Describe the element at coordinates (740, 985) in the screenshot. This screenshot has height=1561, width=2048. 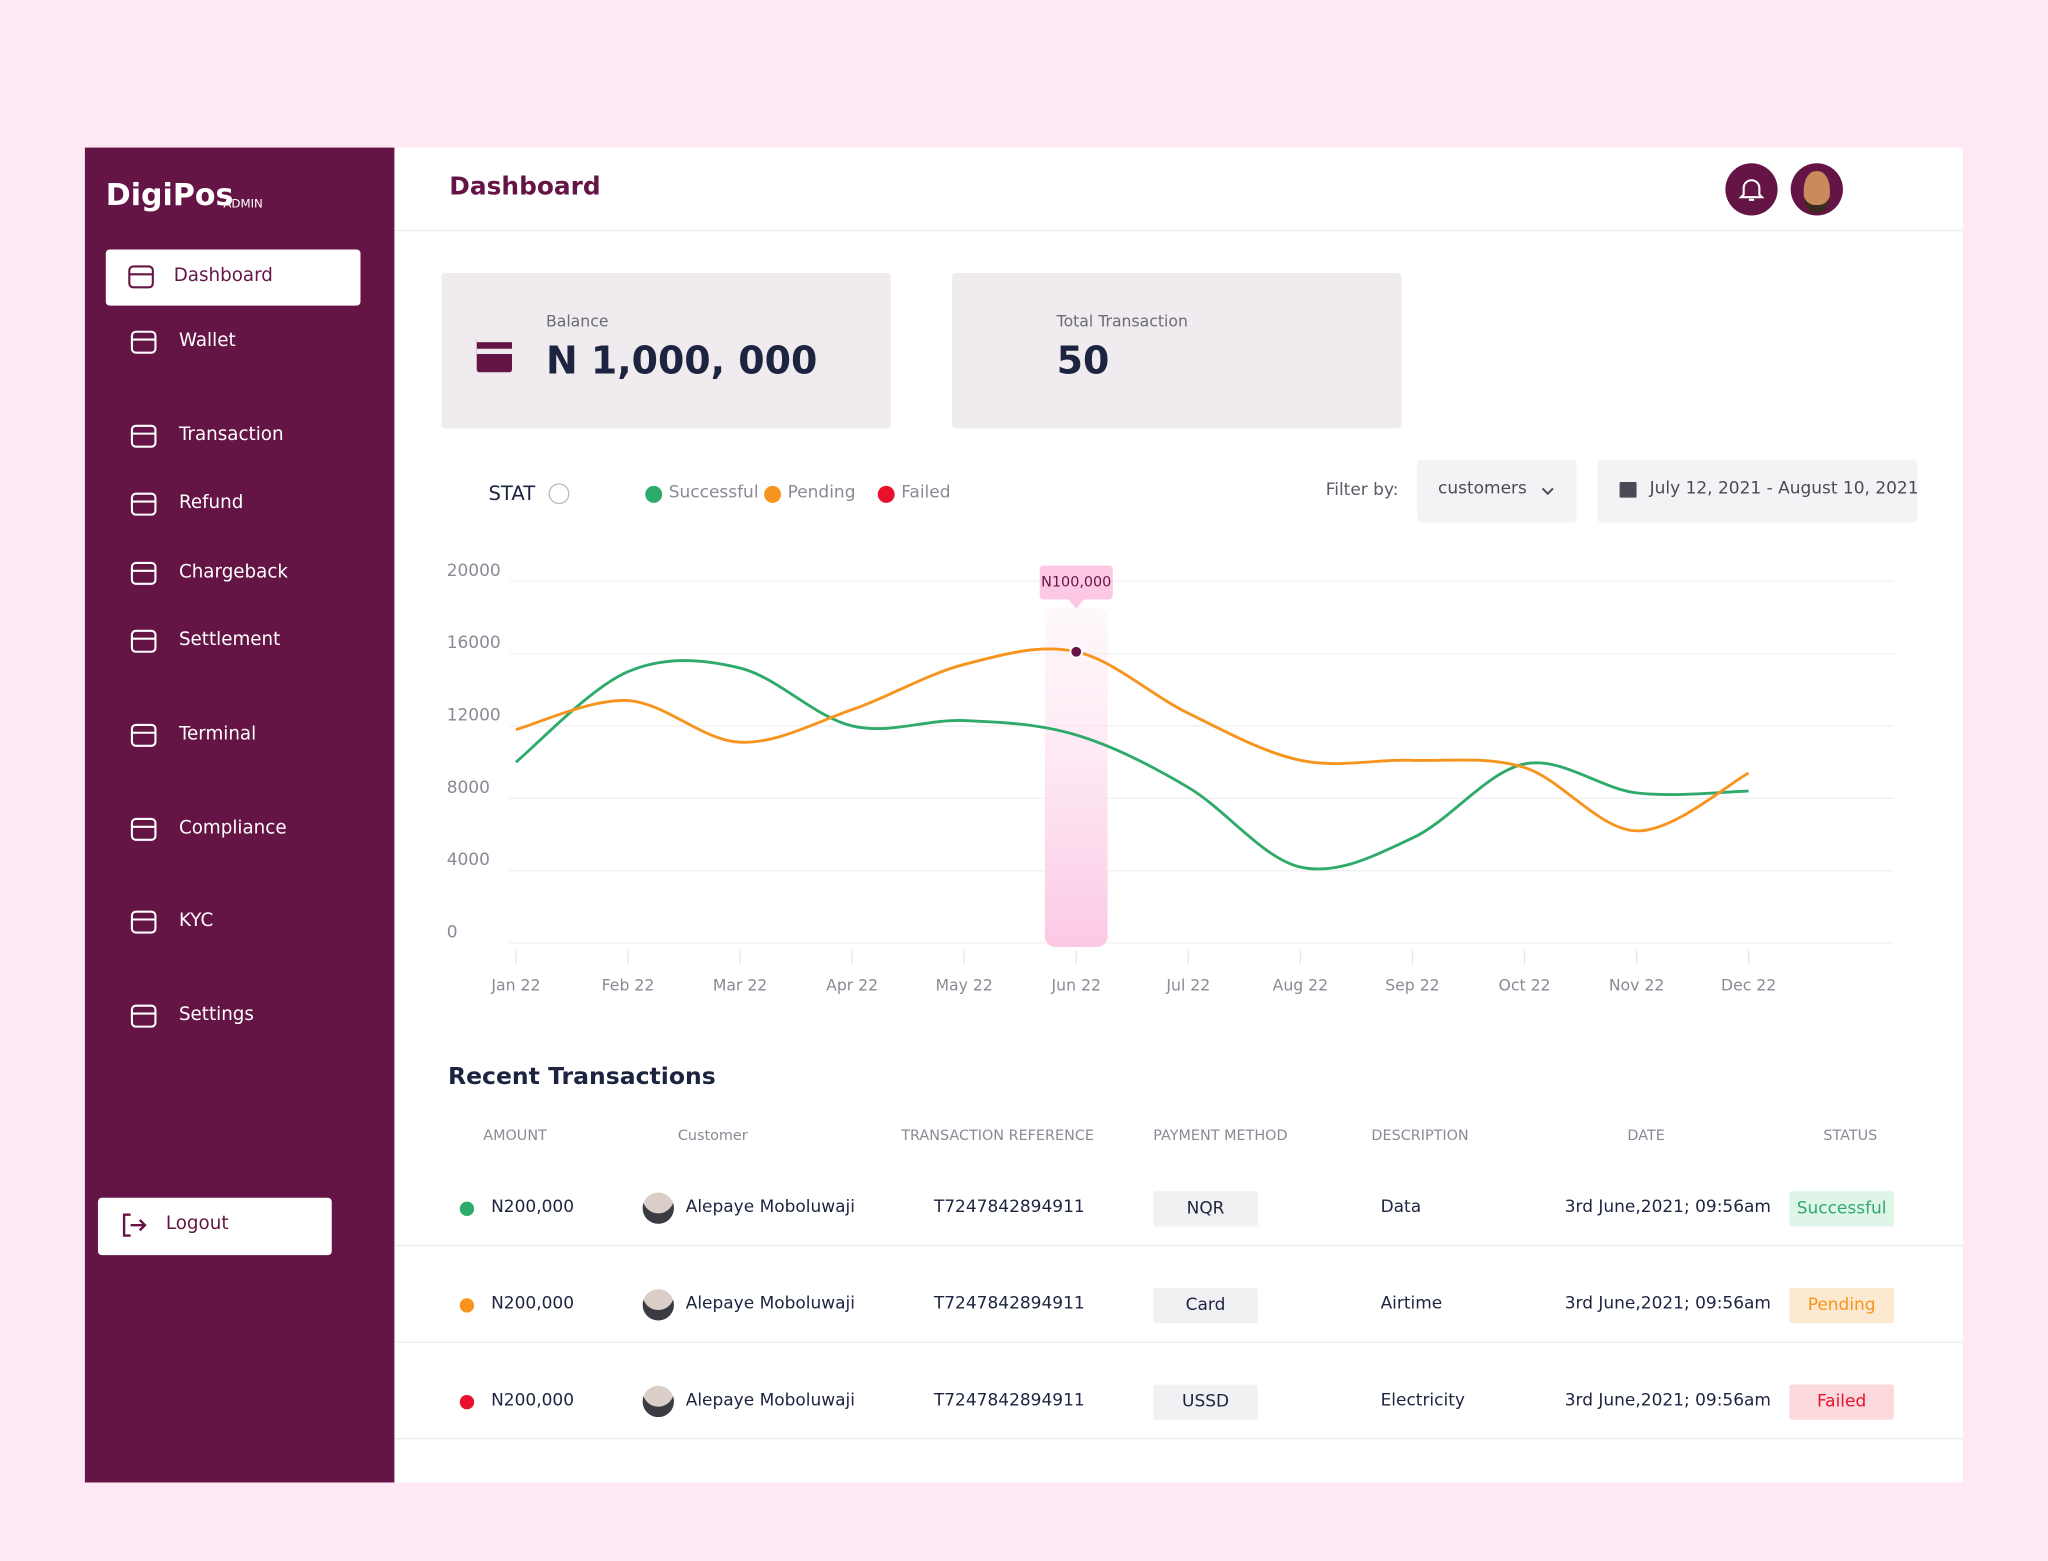
I see `x-tick-label: Mar 22` at that location.